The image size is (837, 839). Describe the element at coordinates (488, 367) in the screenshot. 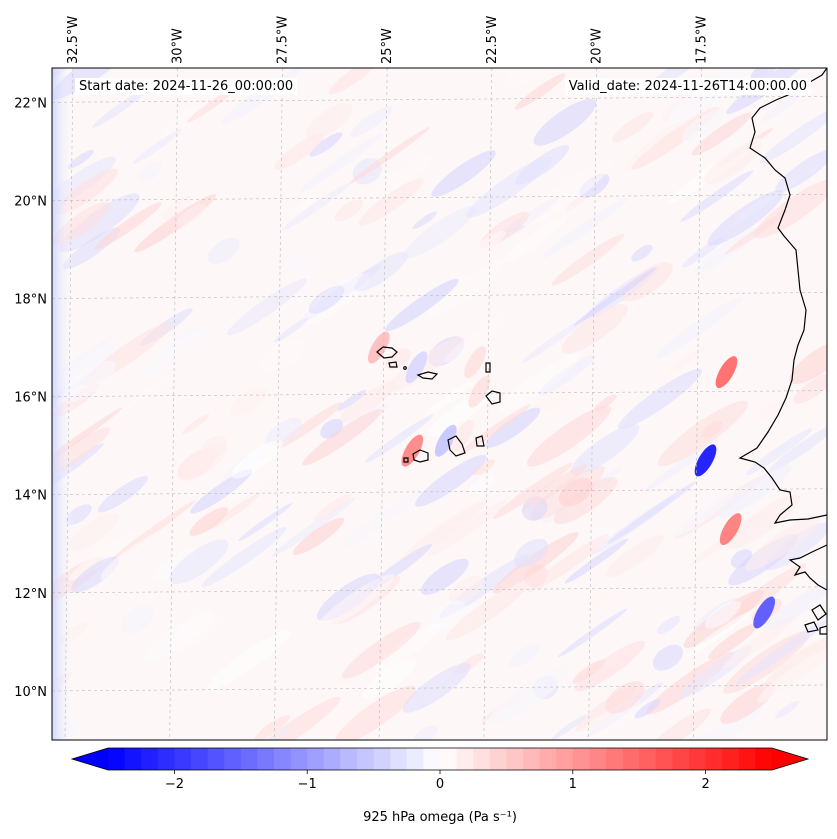

I see `island-sal` at that location.